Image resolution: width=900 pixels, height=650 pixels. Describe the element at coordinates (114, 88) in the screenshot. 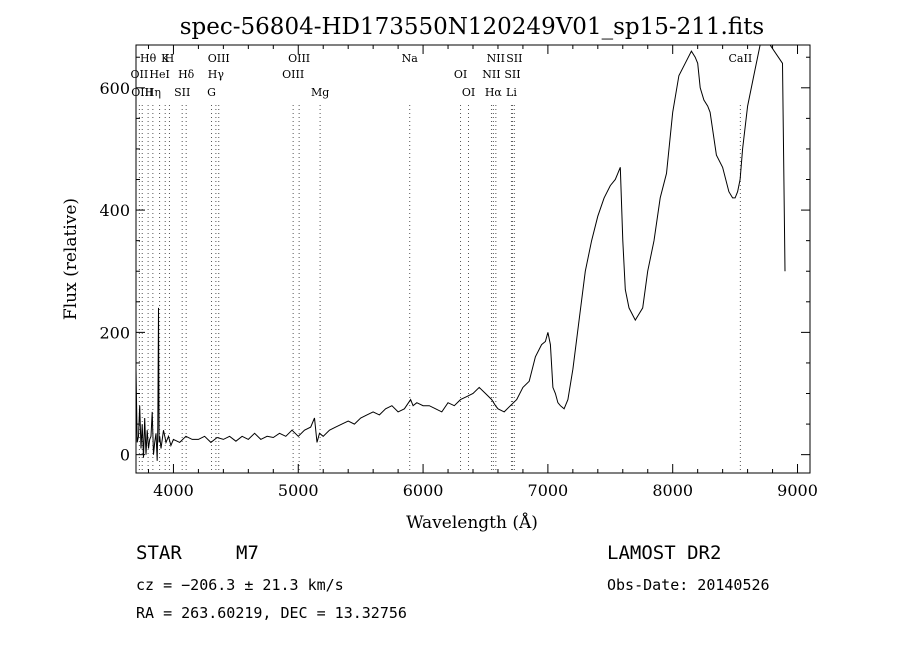

I see `y-tick-label: 600` at that location.